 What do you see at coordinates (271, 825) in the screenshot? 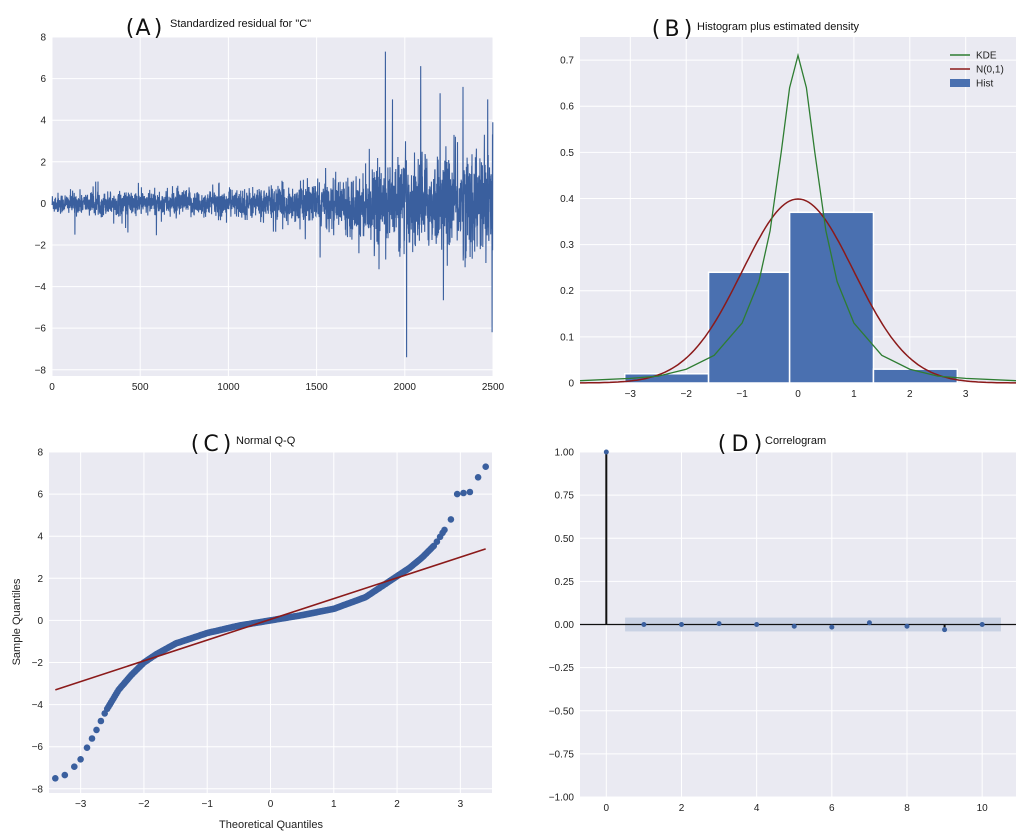
I see `x-axis-label-c: Theoretical Quantiles` at bounding box center [271, 825].